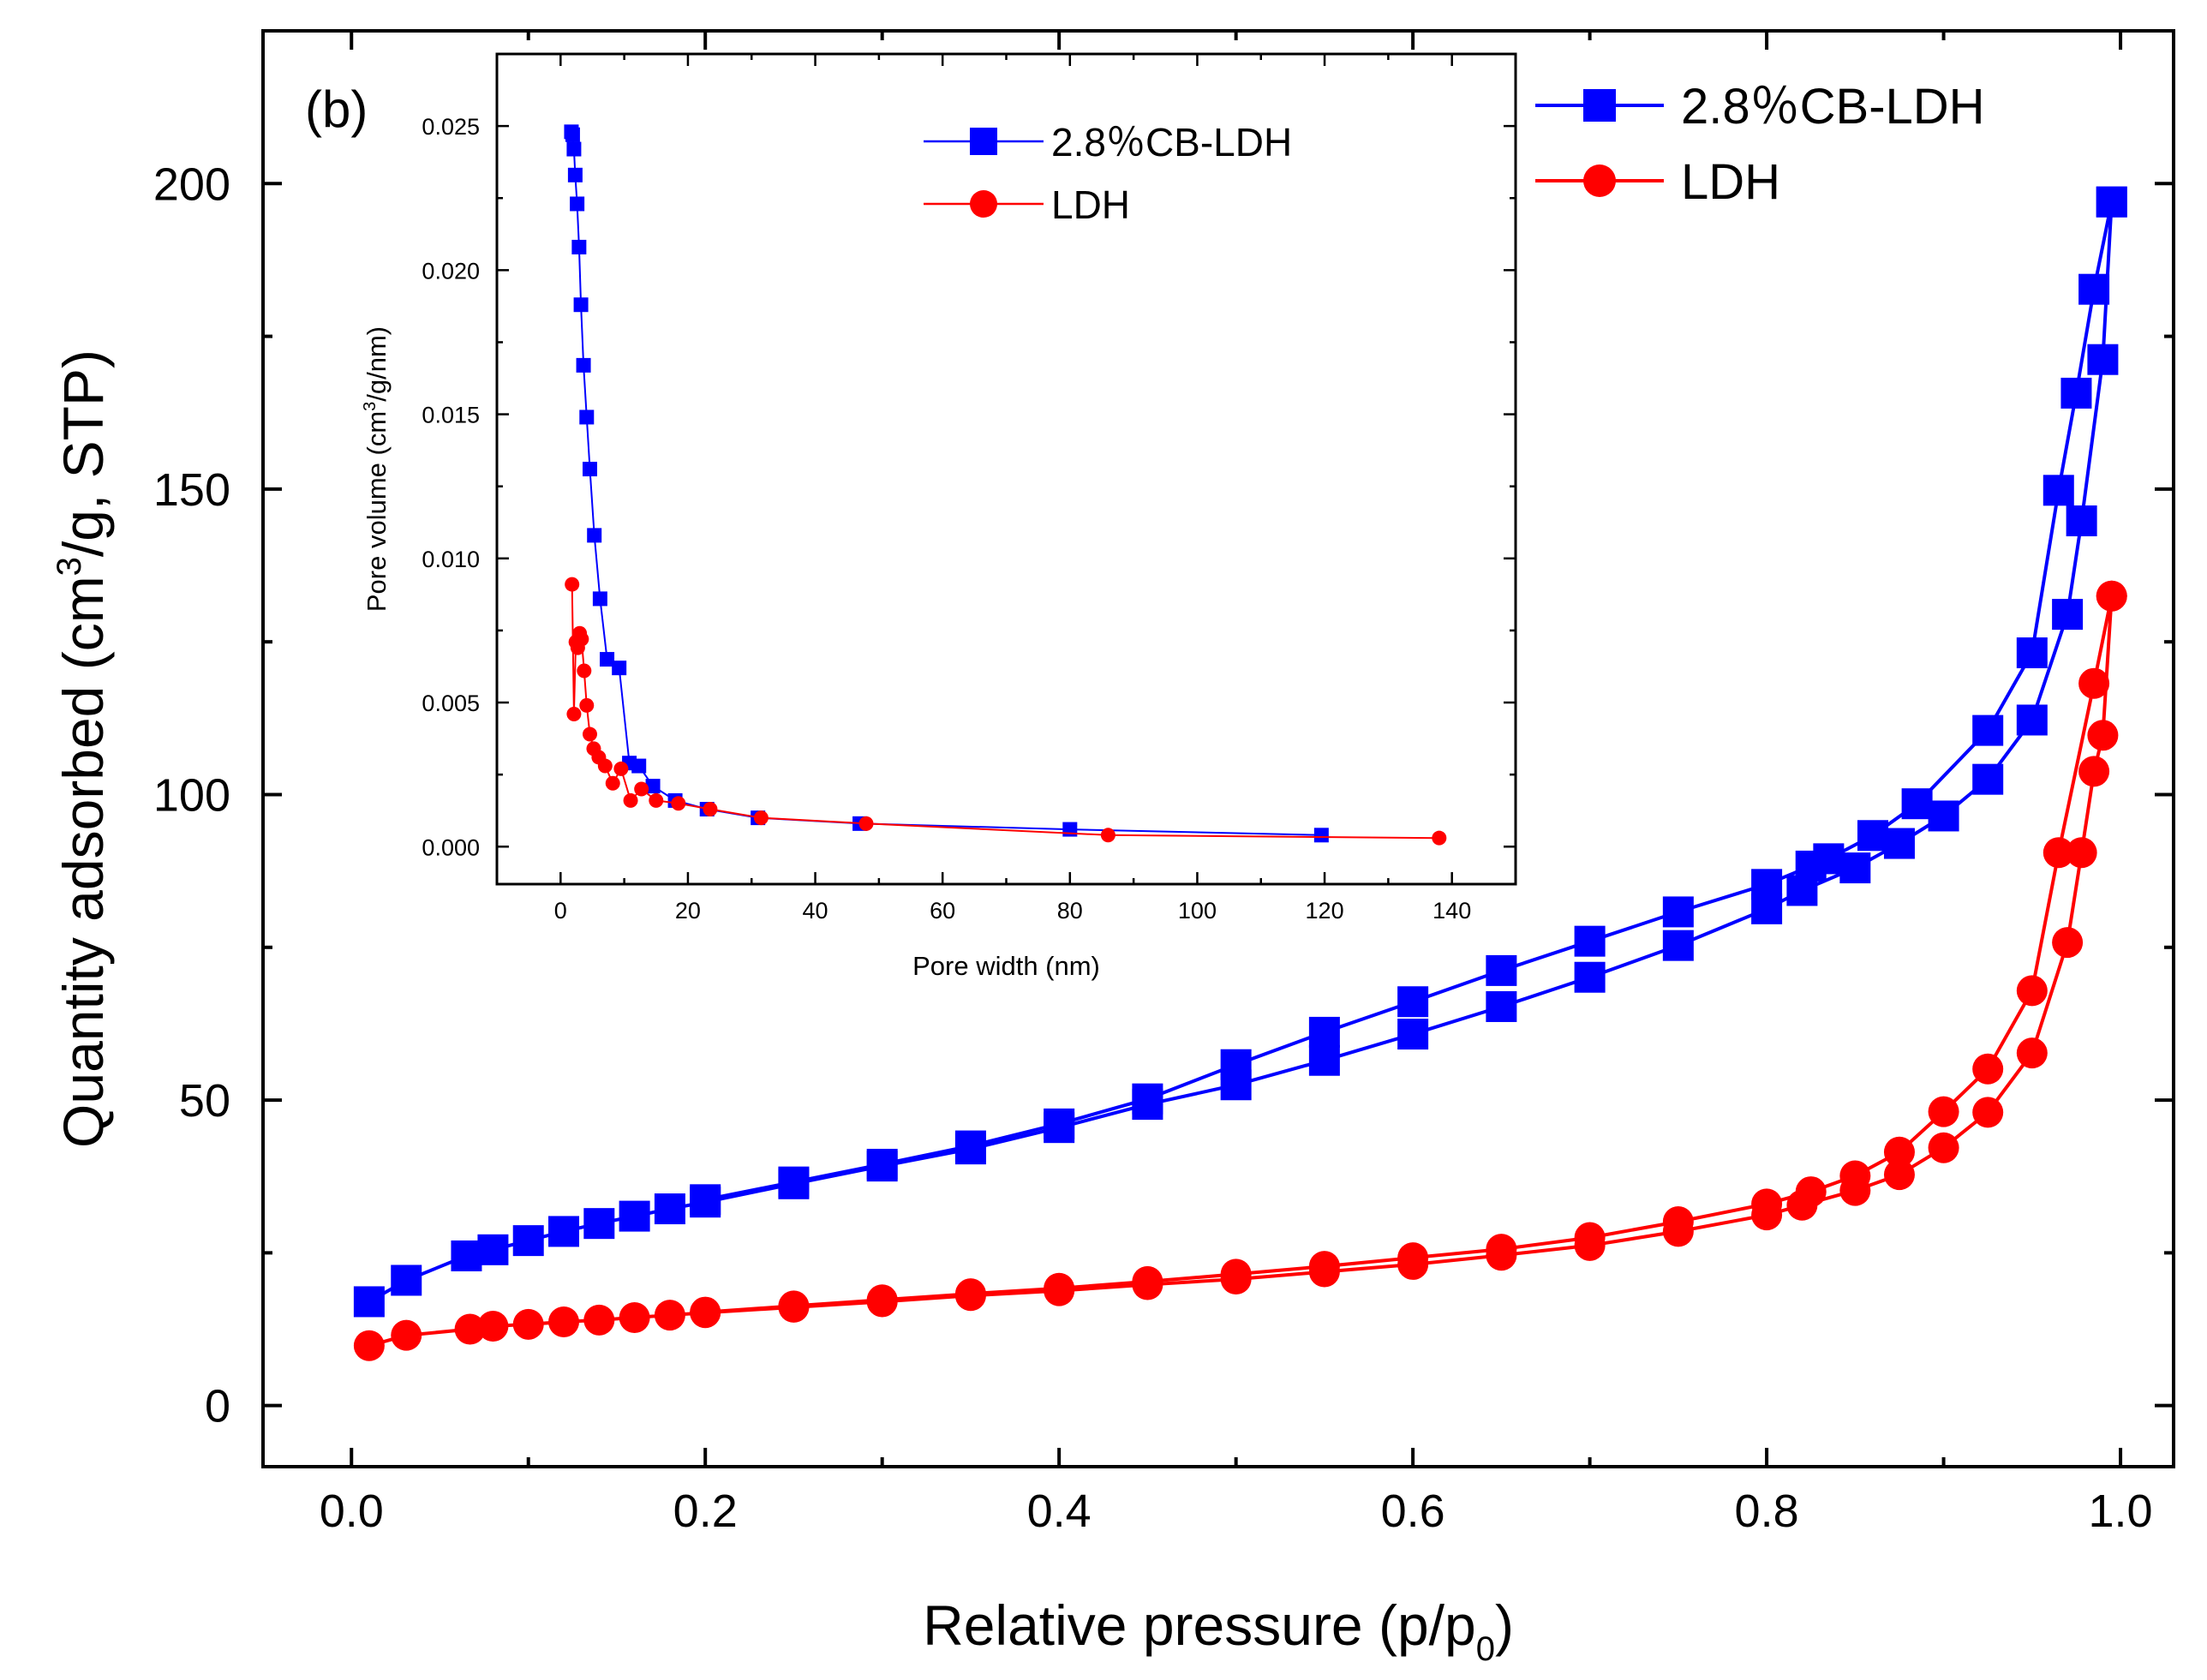 The image size is (2207, 1680). I want to click on inset-x-tick-label: 140, so click(1451, 911).